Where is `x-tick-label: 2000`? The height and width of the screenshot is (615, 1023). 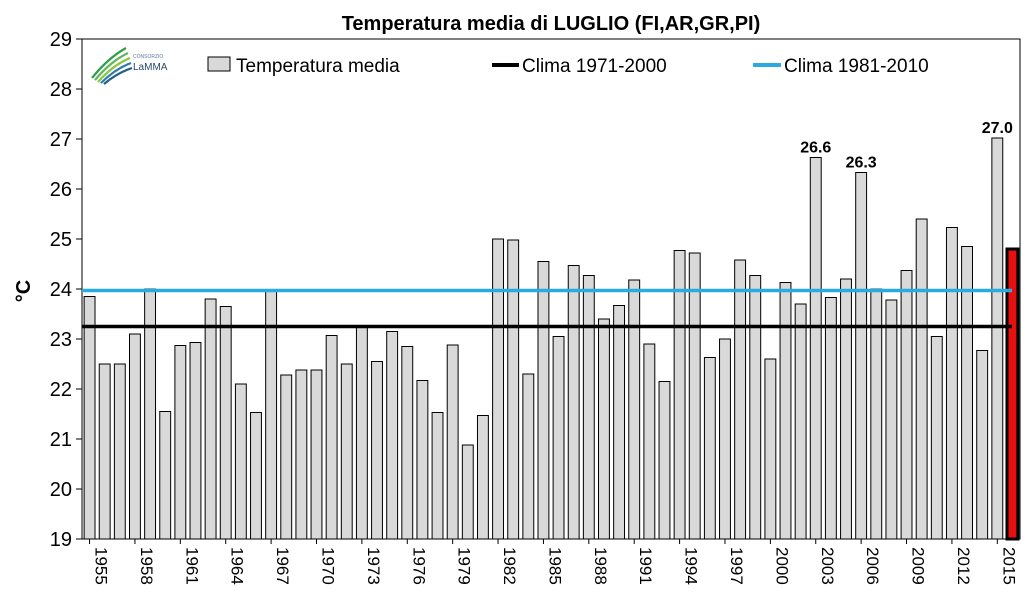 x-tick-label: 2000 is located at coordinates (781, 566).